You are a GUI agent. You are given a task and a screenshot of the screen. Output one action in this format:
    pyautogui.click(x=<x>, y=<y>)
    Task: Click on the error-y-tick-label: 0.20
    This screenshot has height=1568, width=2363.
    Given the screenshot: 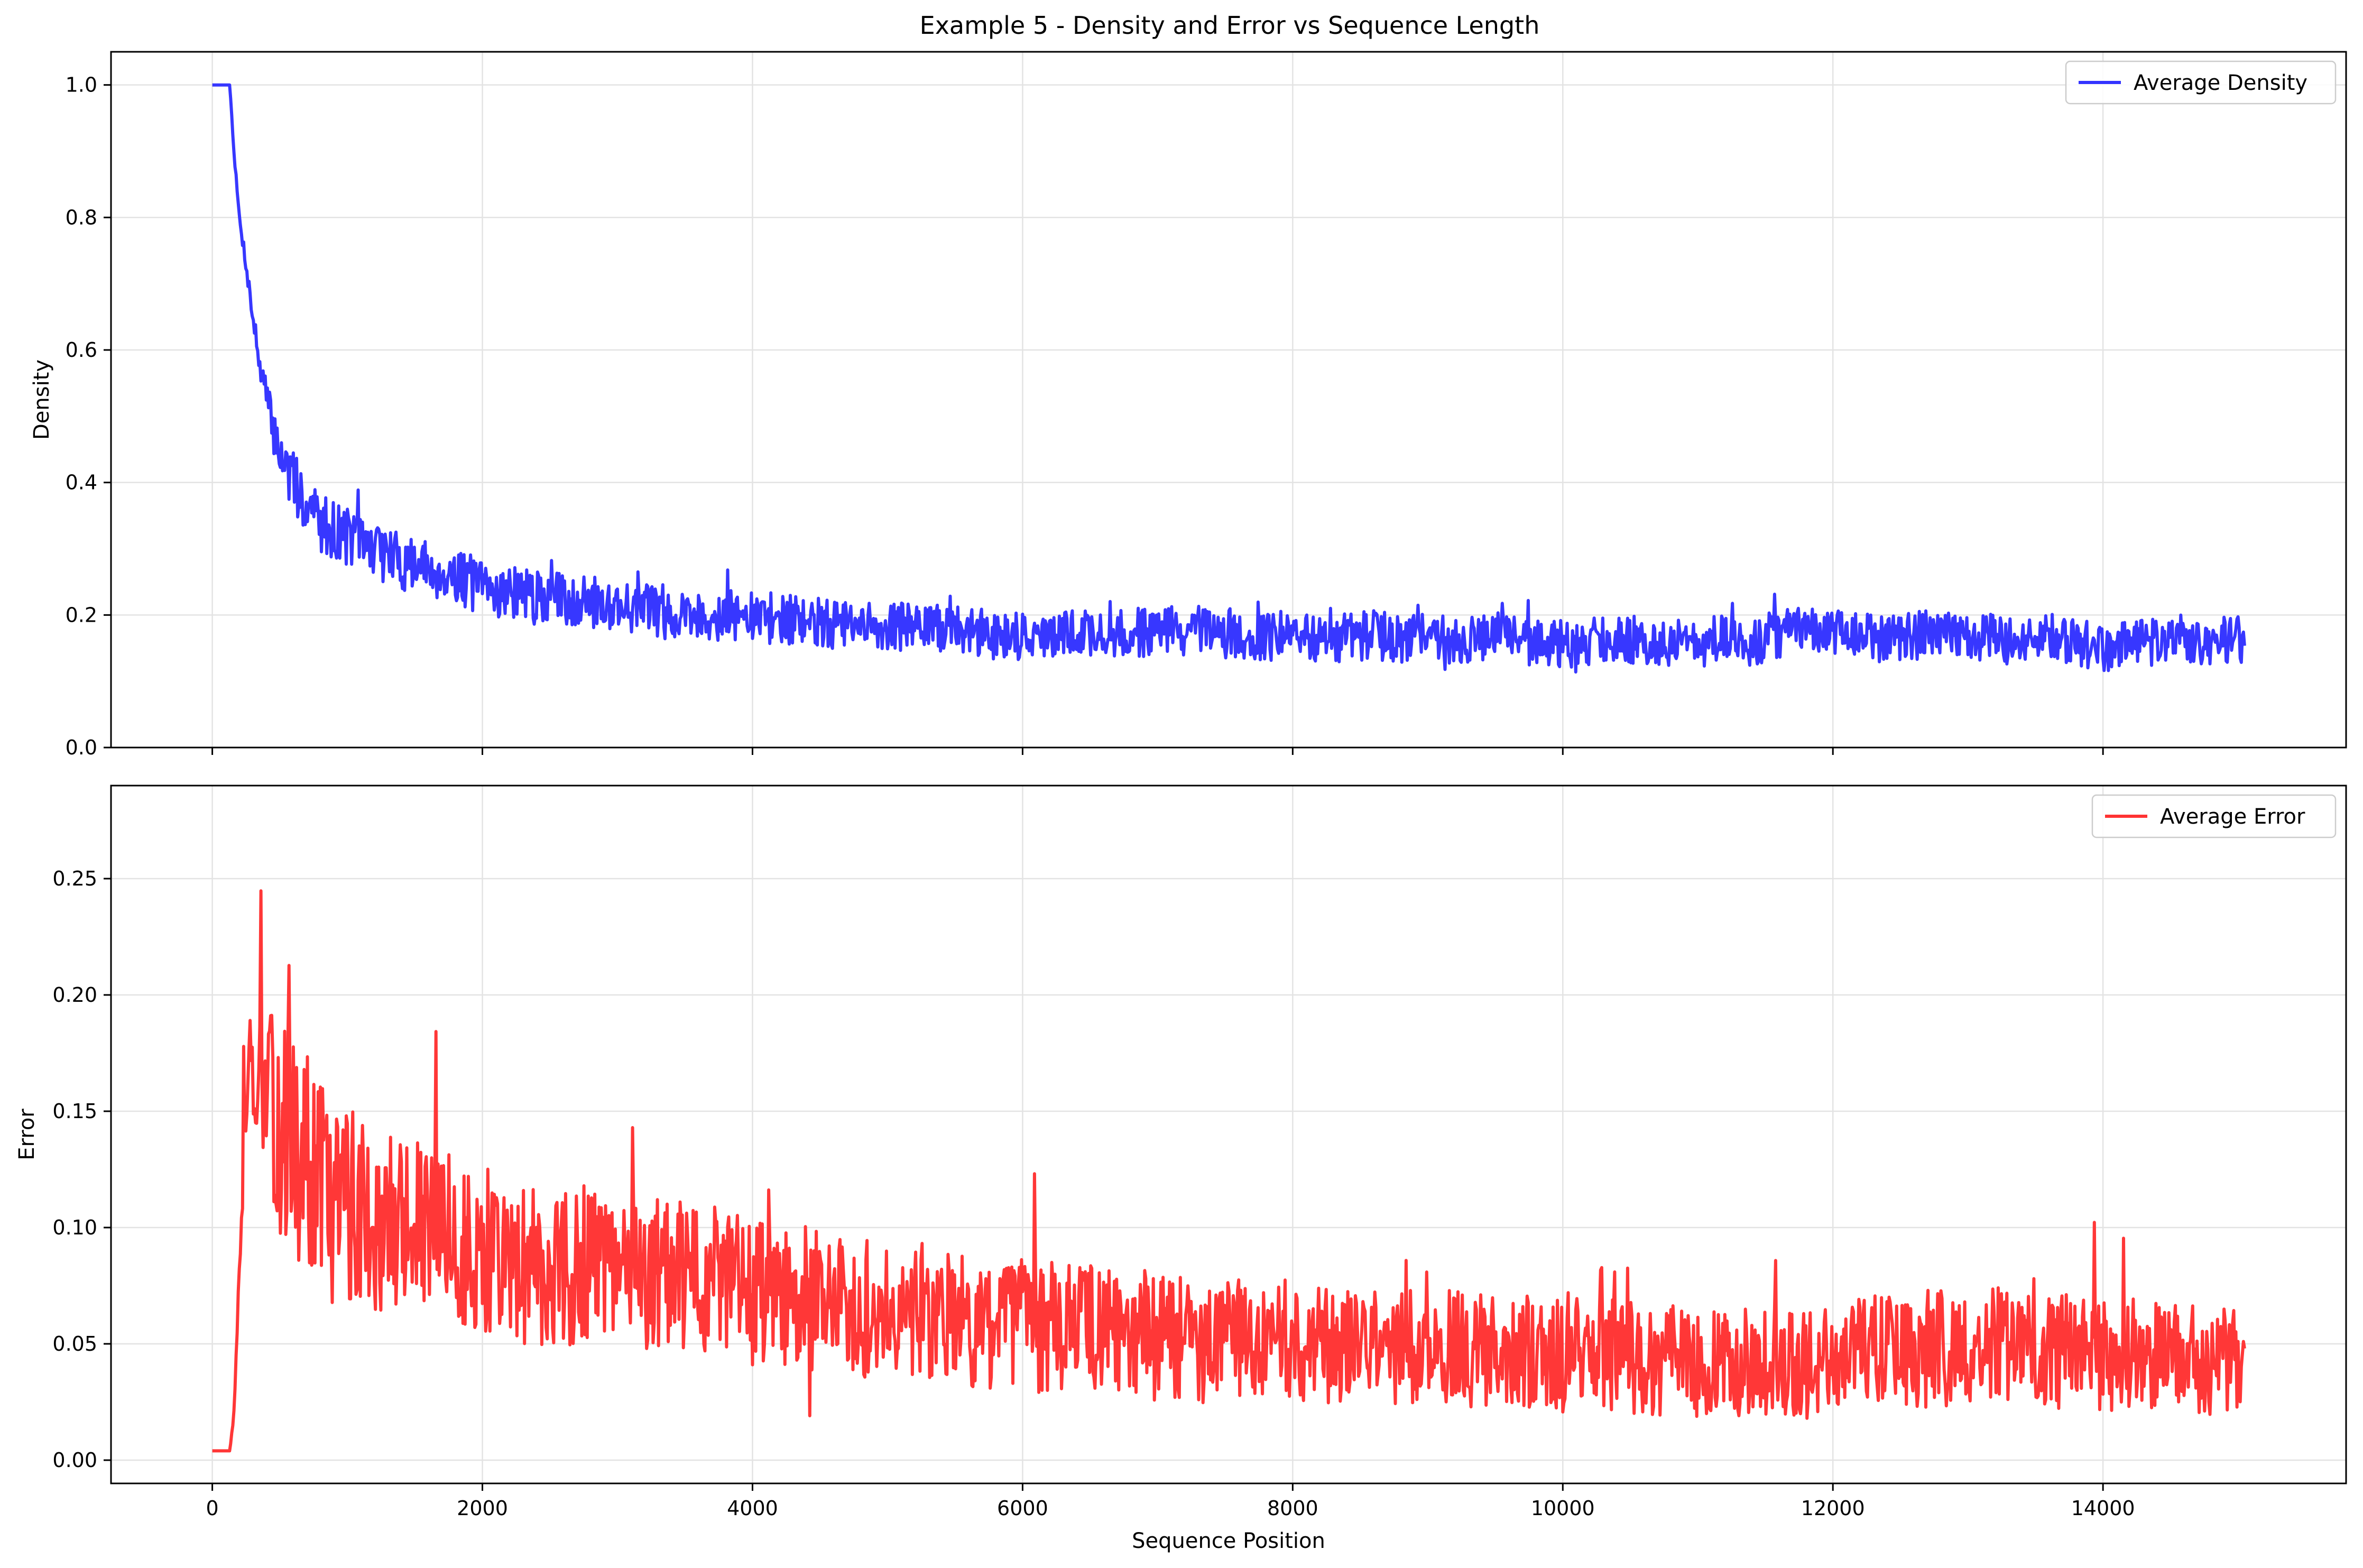 What is the action you would take?
    pyautogui.click(x=74, y=995)
    